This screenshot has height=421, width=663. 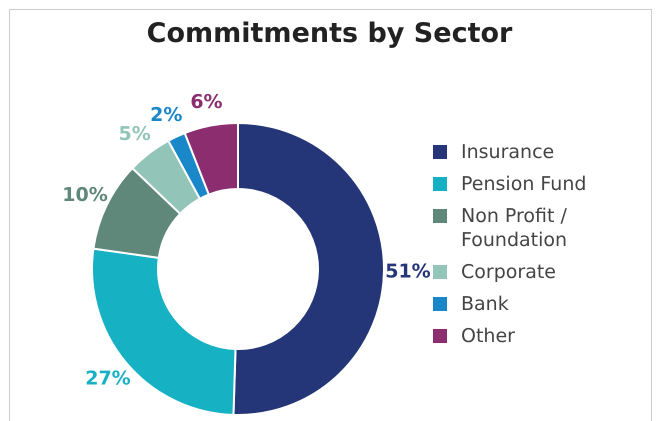 What do you see at coordinates (85, 195) in the screenshot?
I see `data-label: 10%` at bounding box center [85, 195].